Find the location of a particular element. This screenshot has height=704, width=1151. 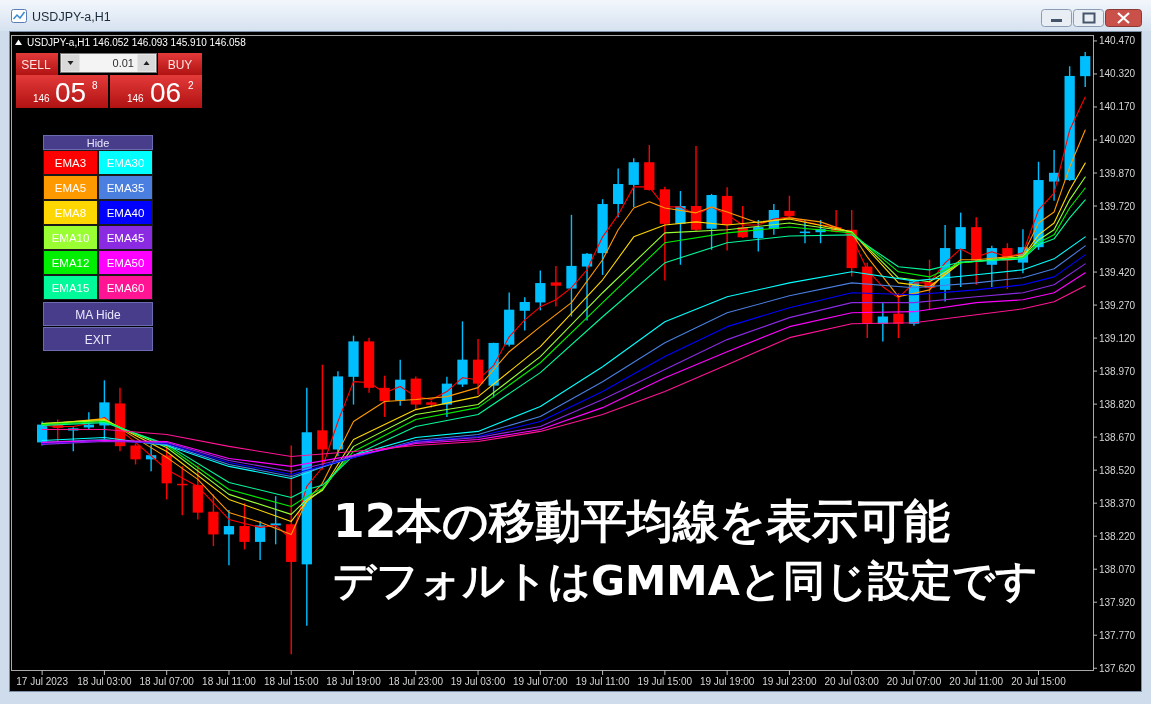

y-tick-label: 137.770 is located at coordinates (1117, 635).